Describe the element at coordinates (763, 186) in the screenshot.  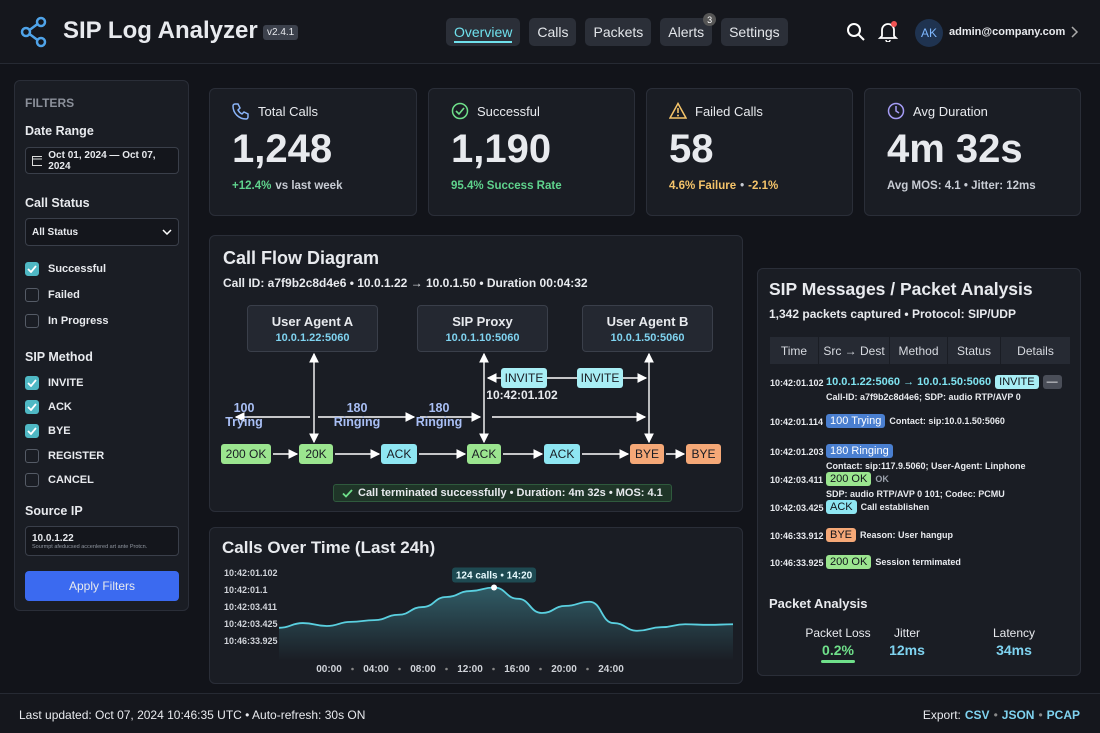
I see `note-part: -2.1%` at that location.